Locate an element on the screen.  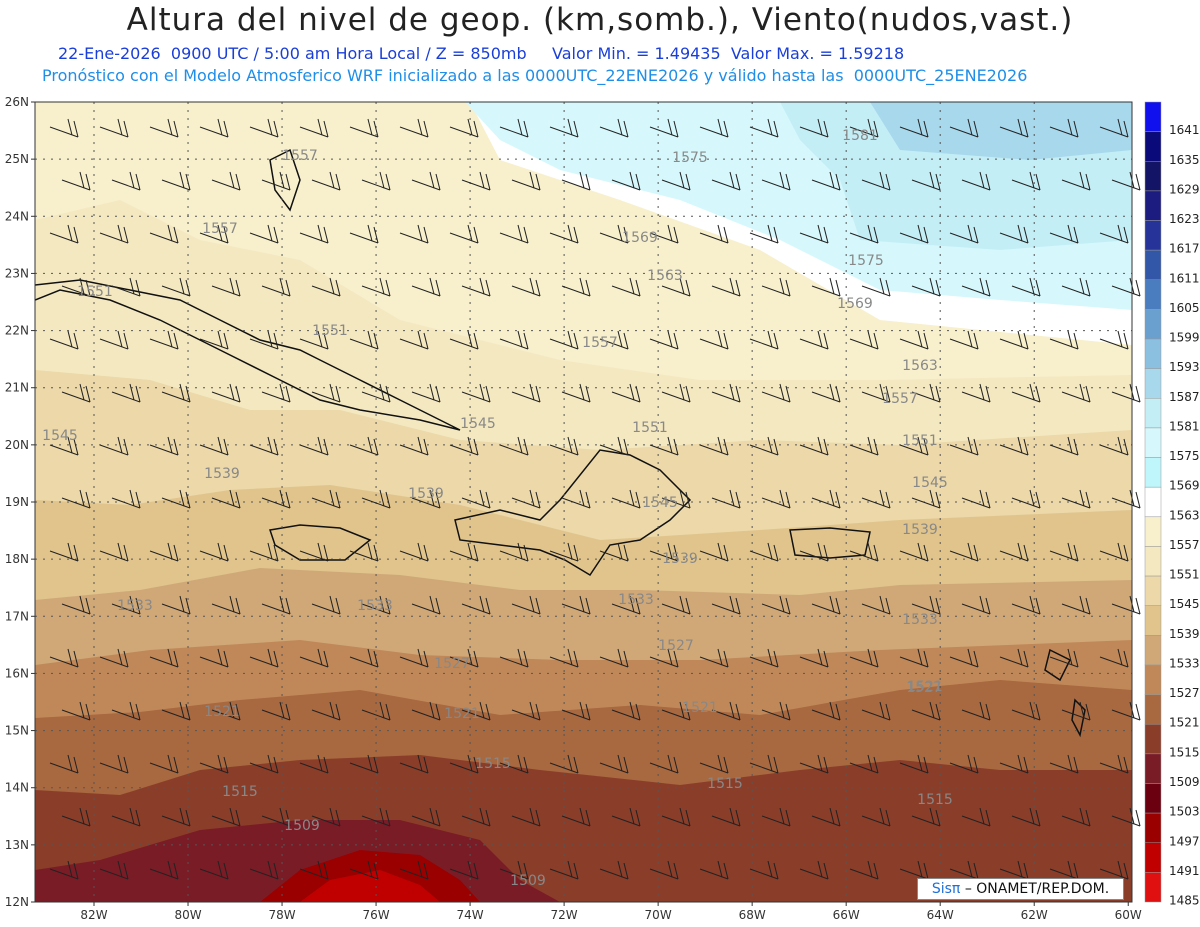
credit-text: – ONAMET/REP.DOM. is located at coordinates (1037, 889).